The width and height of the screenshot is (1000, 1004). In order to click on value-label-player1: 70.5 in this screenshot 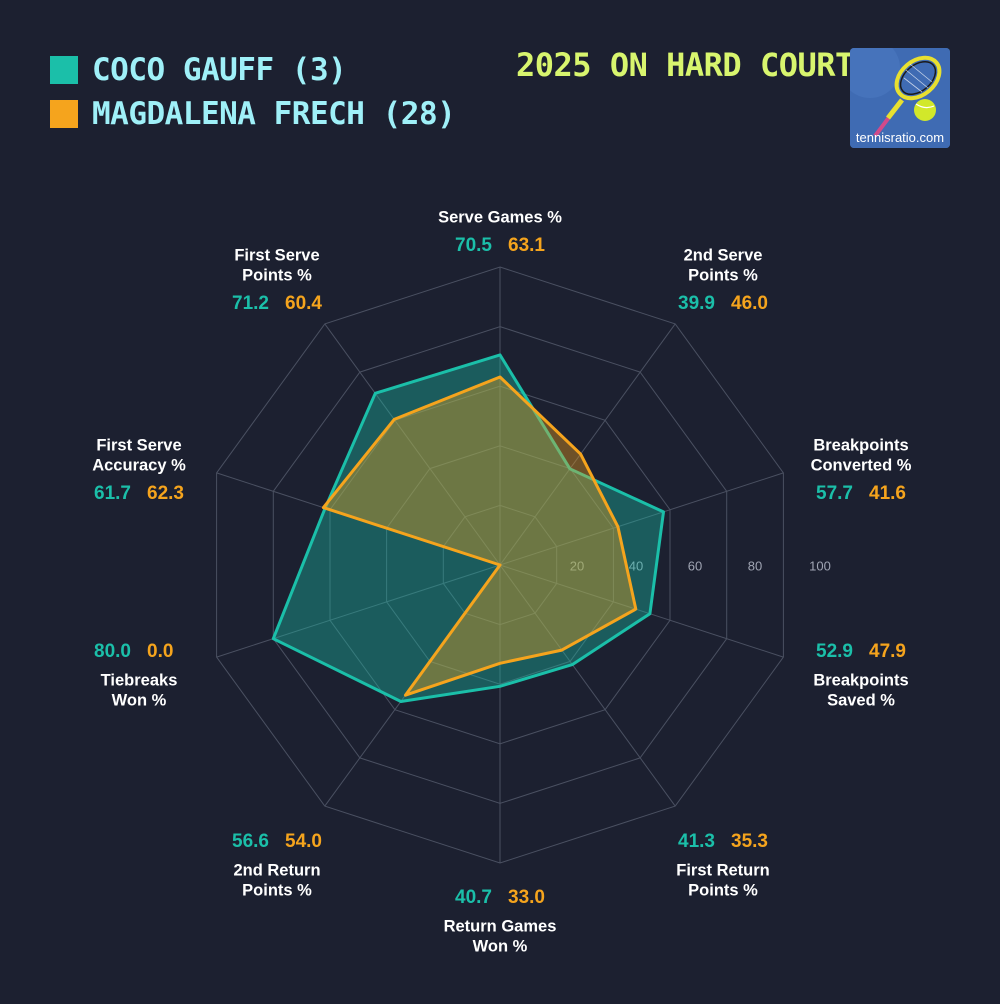, I will do `click(473, 245)`.